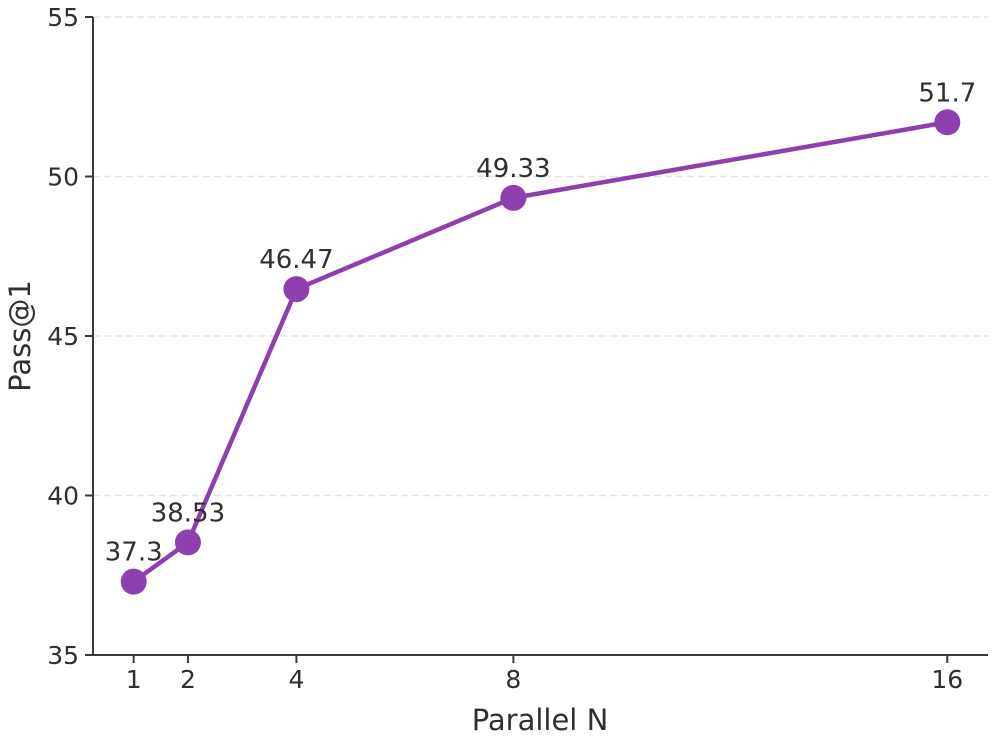  What do you see at coordinates (63, 17) in the screenshot?
I see `y-tick-label: 55` at bounding box center [63, 17].